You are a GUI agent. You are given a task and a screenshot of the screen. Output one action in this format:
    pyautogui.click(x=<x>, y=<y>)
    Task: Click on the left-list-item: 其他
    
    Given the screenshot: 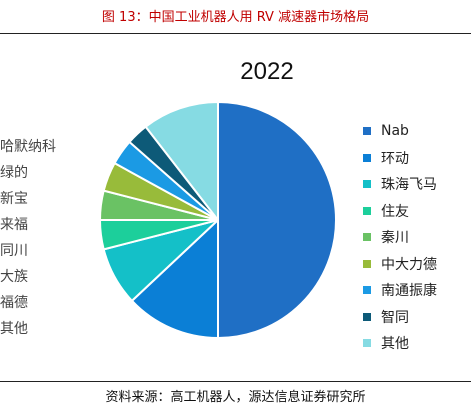 What is the action you would take?
    pyautogui.click(x=32, y=331)
    